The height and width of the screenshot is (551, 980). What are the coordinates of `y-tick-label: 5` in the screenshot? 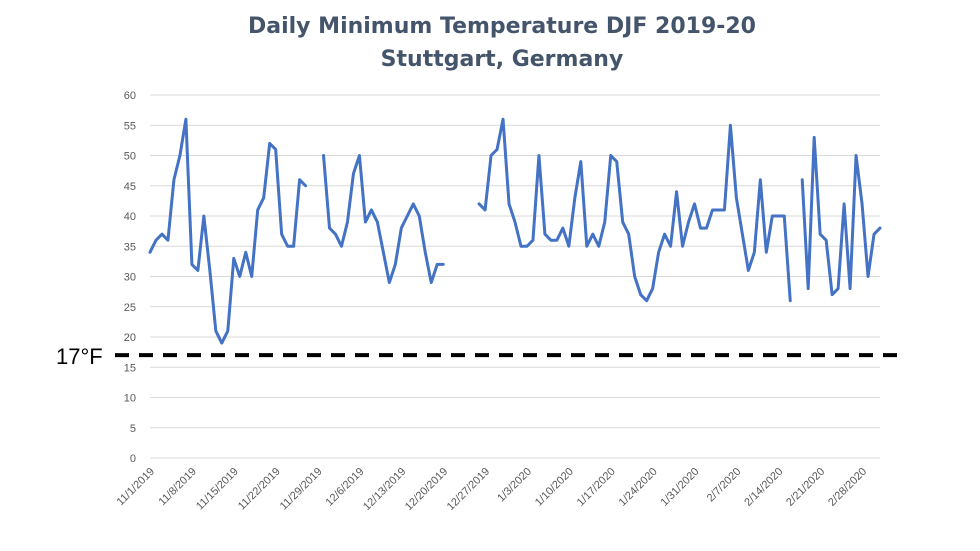 It's located at (133, 429).